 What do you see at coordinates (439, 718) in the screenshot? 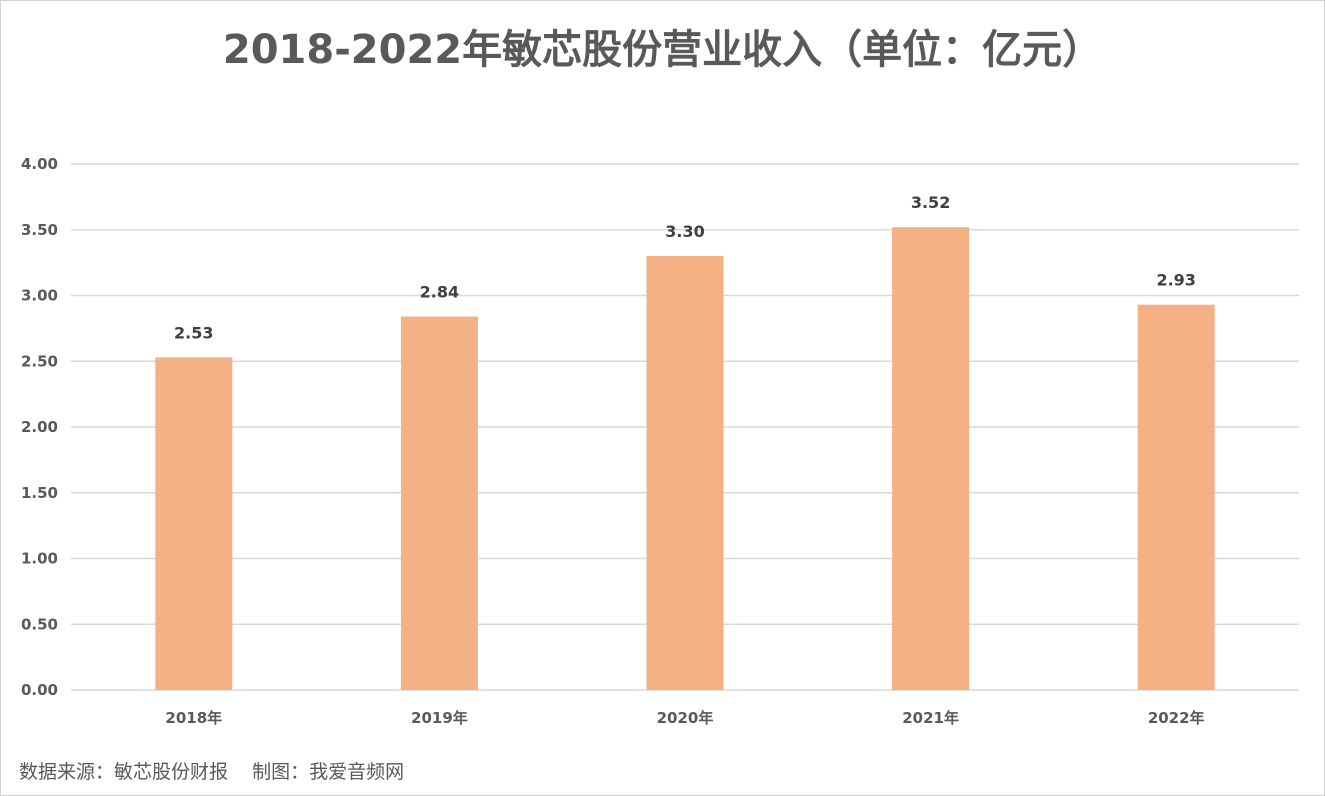
I see `x-tick-label: 2019年` at bounding box center [439, 718].